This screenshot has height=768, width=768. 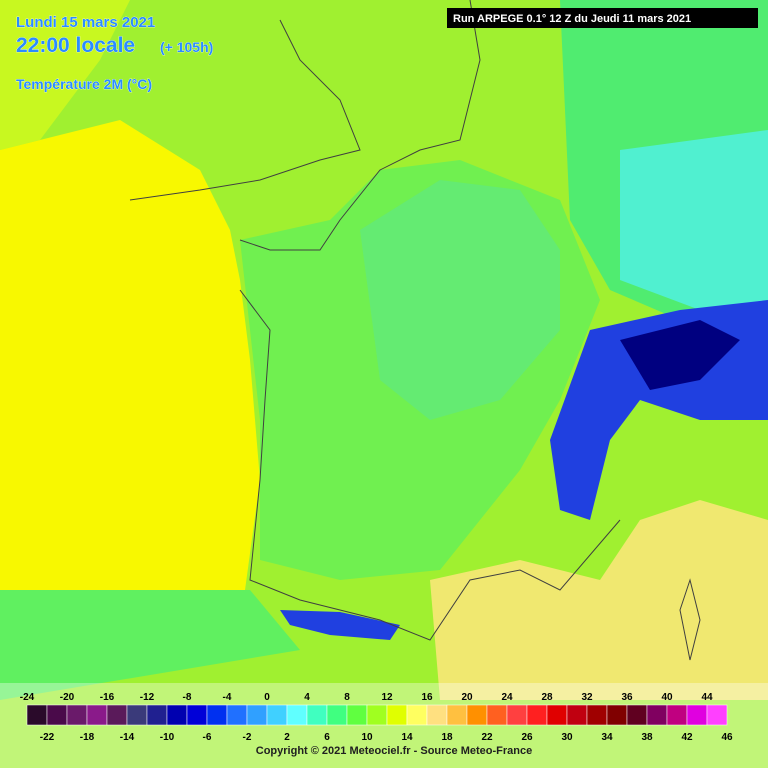 What do you see at coordinates (627, 697) in the screenshot?
I see `legend-label: 36` at bounding box center [627, 697].